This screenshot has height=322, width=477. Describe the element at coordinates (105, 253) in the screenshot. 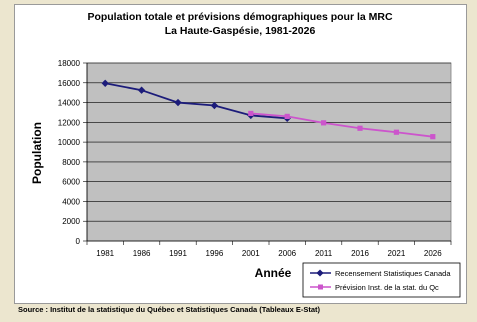

I see `x-tick-label: 1981` at that location.